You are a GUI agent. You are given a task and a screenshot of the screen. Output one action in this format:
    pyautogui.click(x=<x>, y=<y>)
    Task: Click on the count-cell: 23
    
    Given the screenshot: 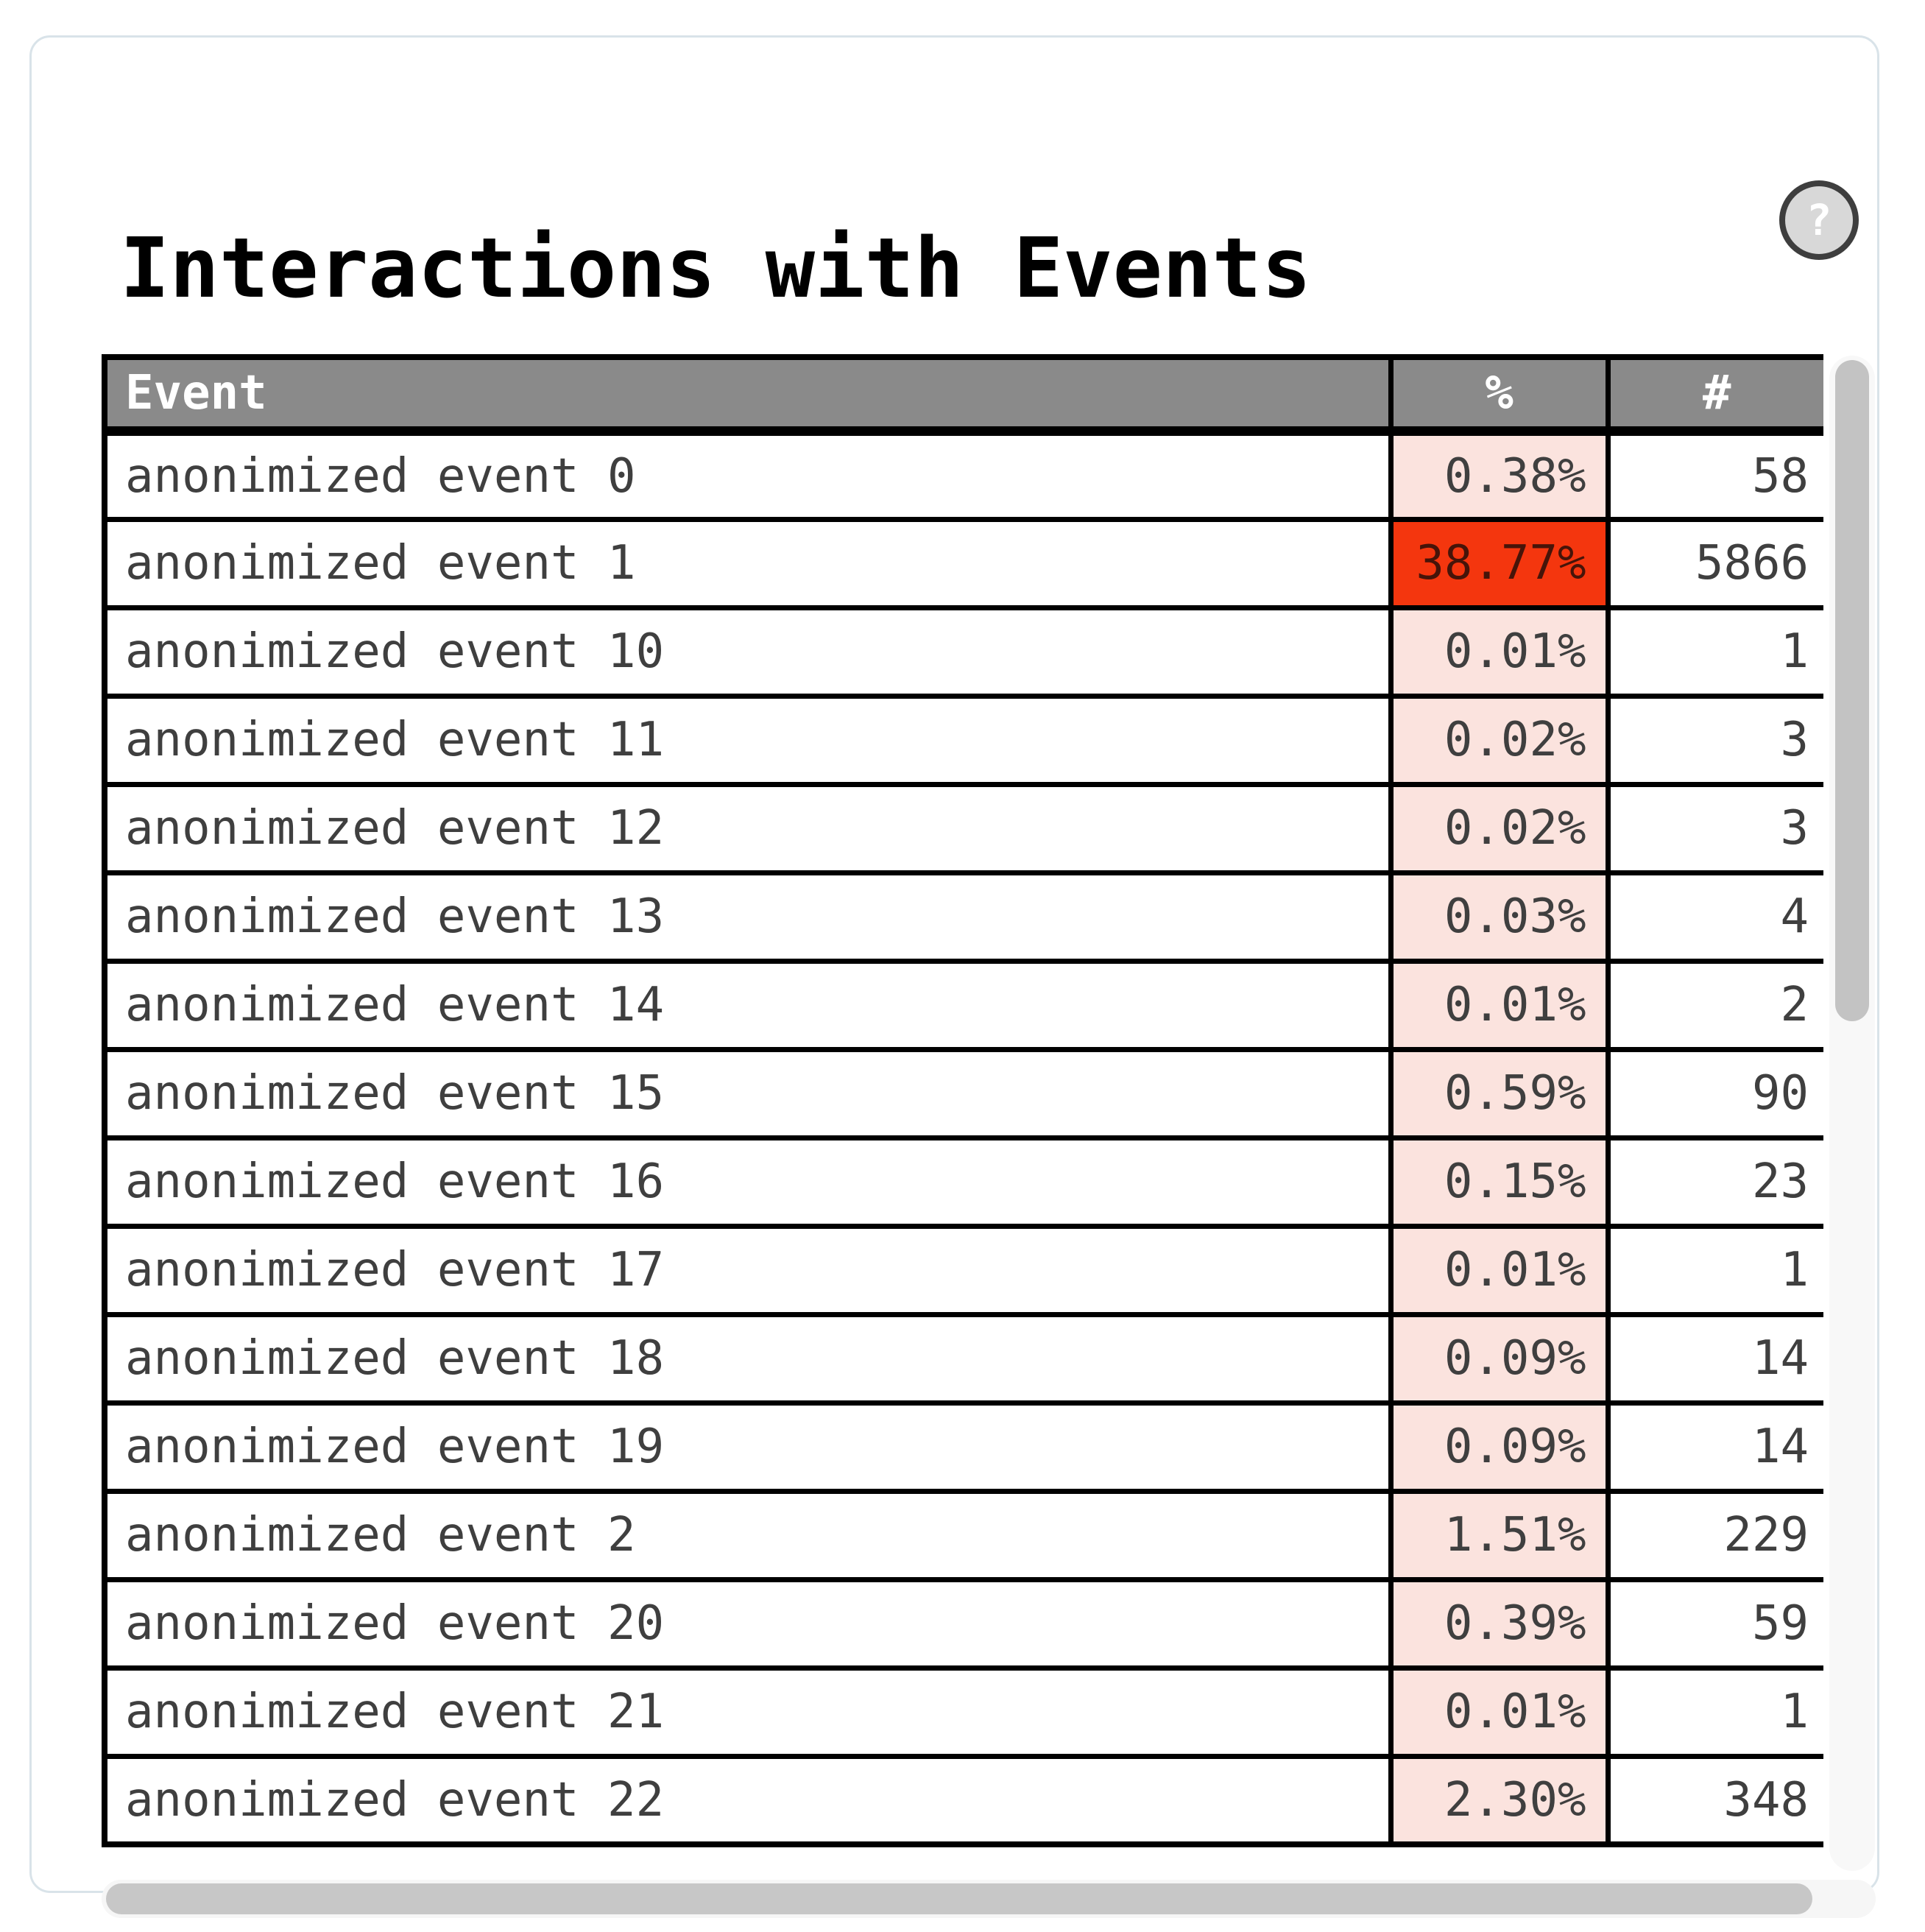 What is the action you would take?
    pyautogui.click(x=1714, y=1182)
    